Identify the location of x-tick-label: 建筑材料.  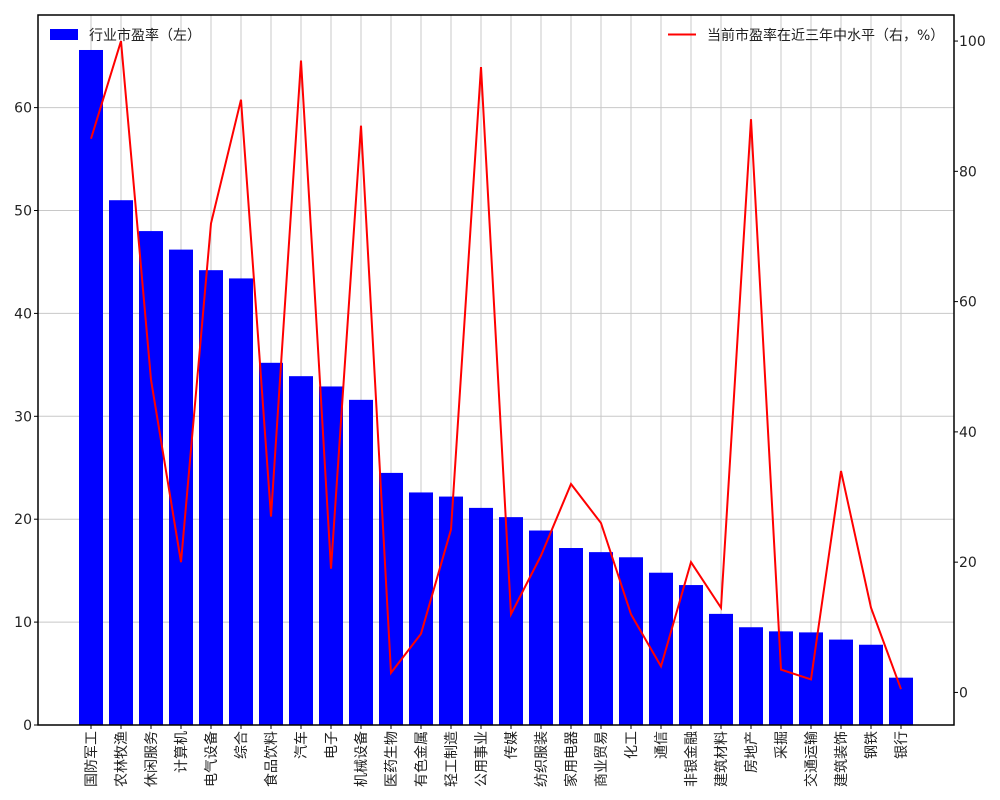
(722, 759).